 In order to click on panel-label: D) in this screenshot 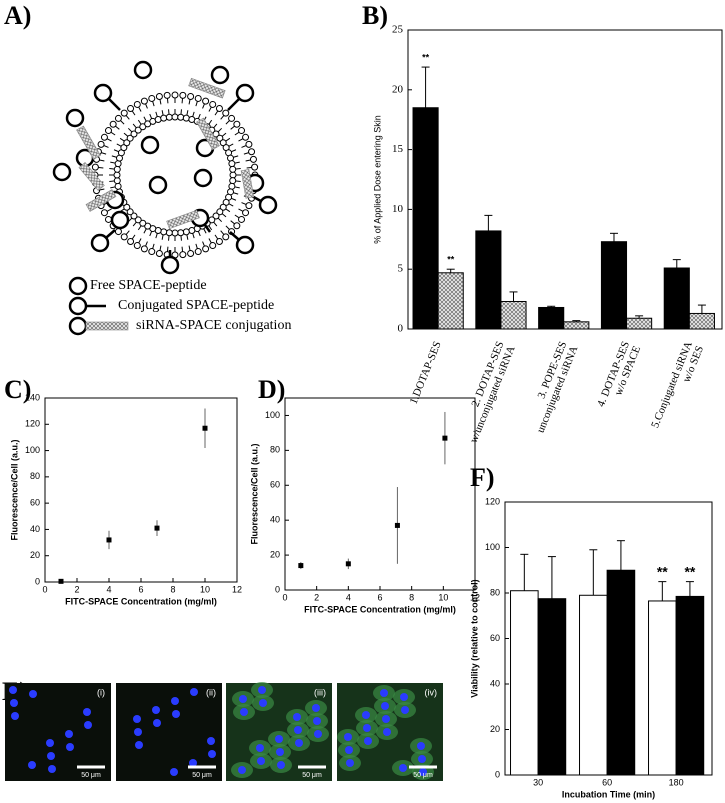, I will do `click(271, 389)`.